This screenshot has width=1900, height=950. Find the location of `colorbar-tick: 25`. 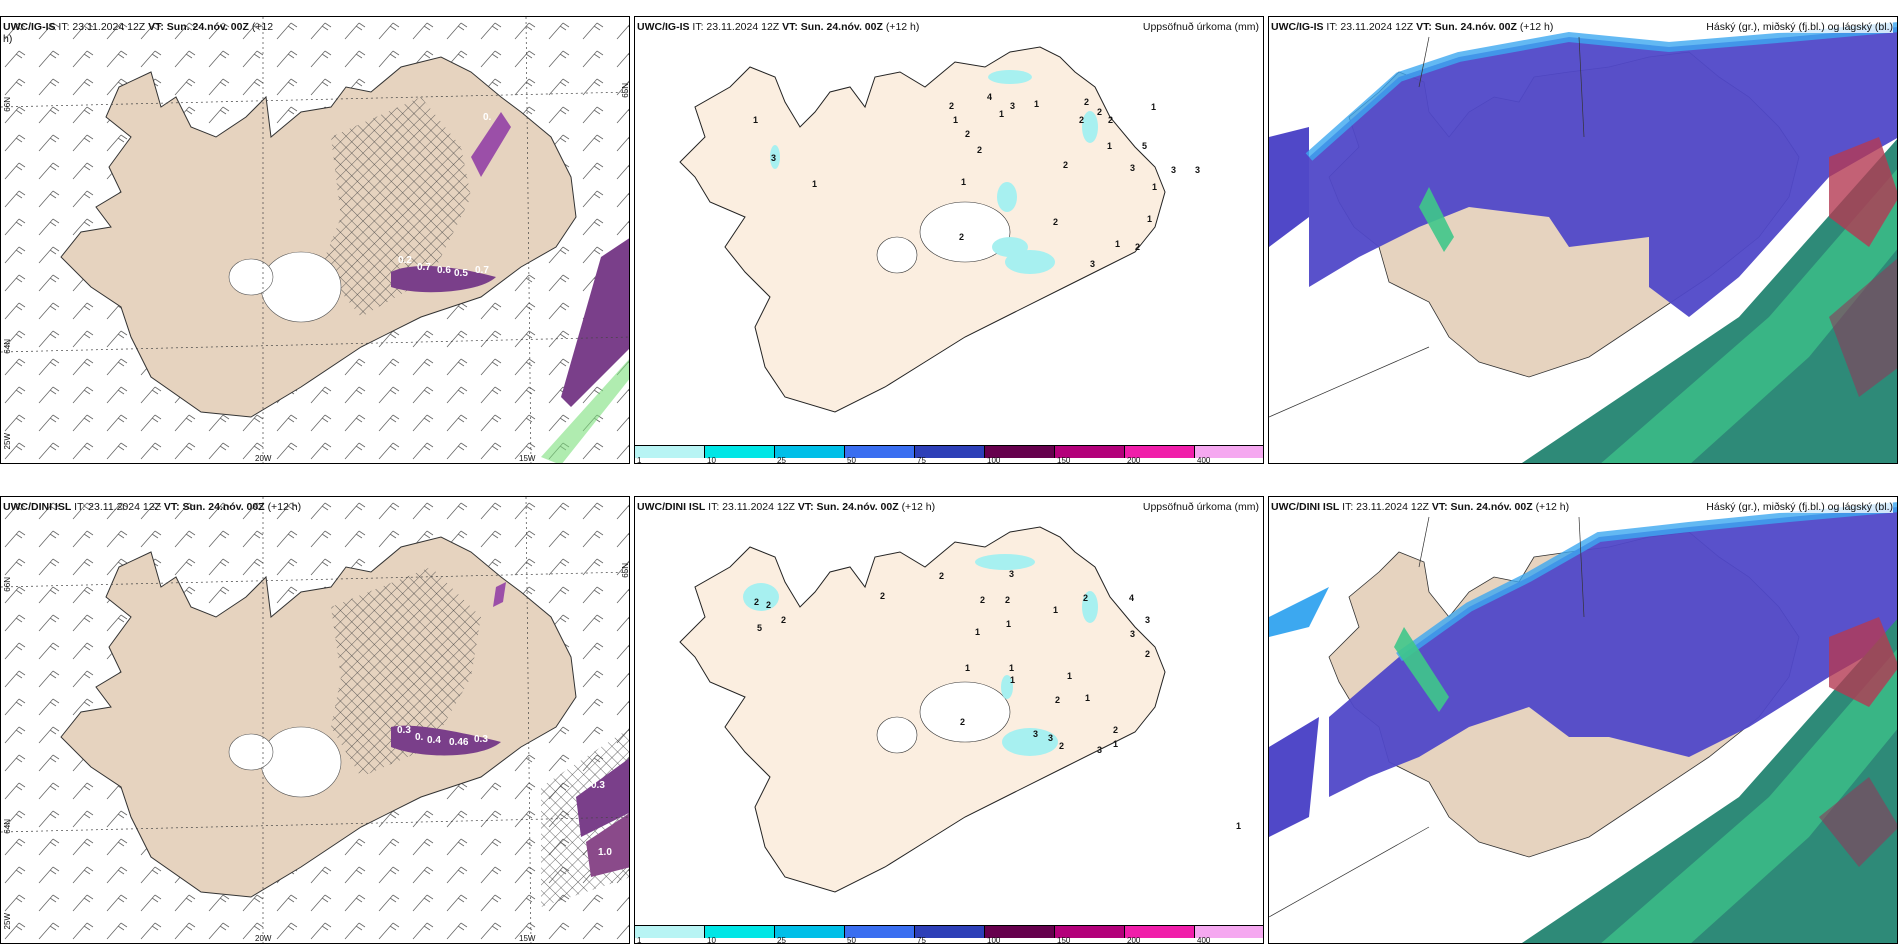

colorbar-tick: 25 is located at coordinates (781, 460).